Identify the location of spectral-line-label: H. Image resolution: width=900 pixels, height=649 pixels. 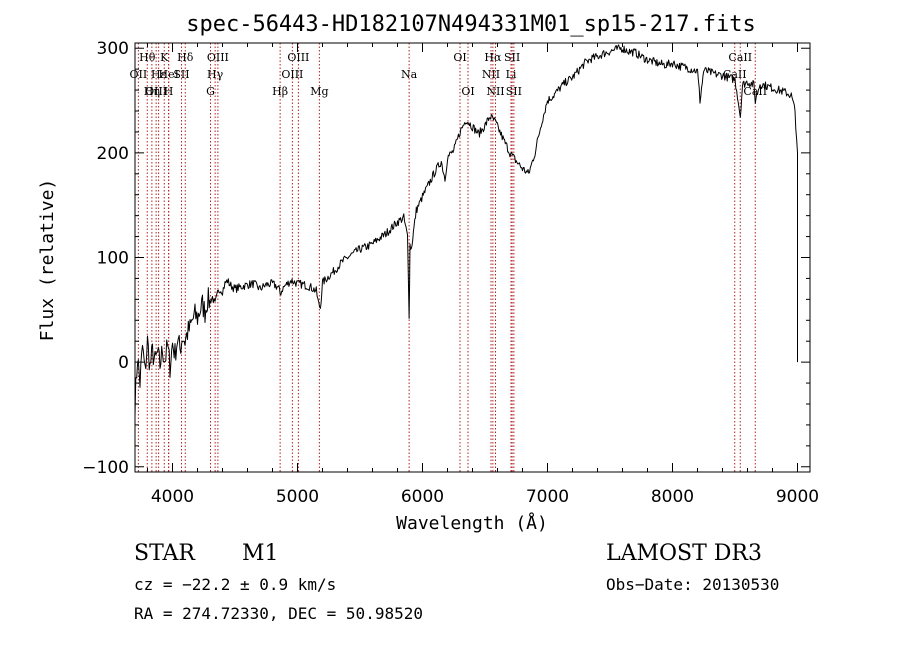
(169, 91).